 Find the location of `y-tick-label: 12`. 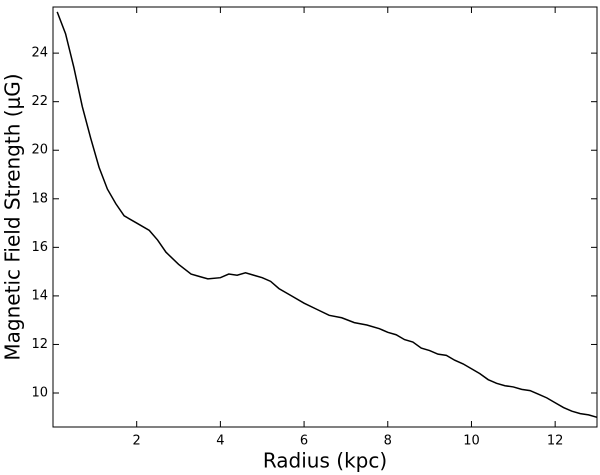

y-tick-label: 12 is located at coordinates (39, 344).